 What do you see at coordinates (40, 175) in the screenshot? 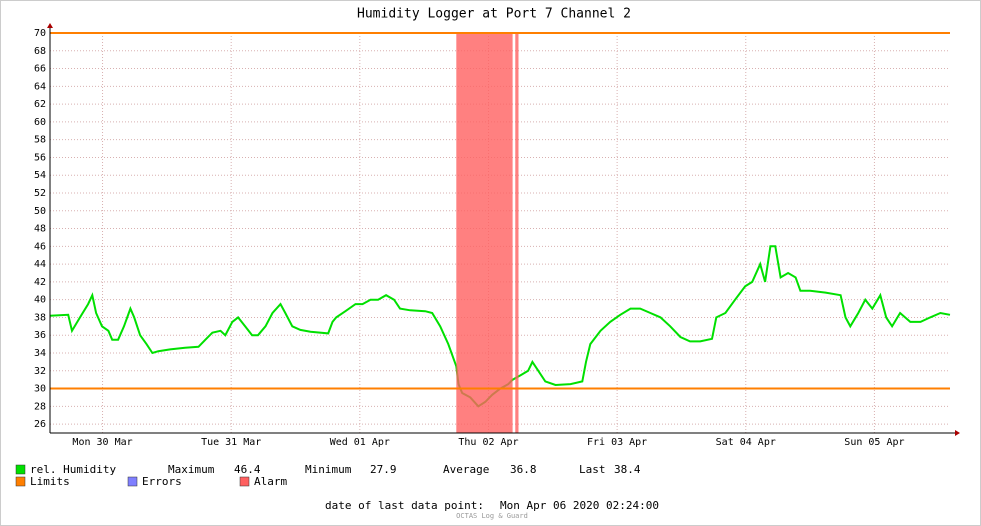
I see `y-tick-label: 54` at bounding box center [40, 175].